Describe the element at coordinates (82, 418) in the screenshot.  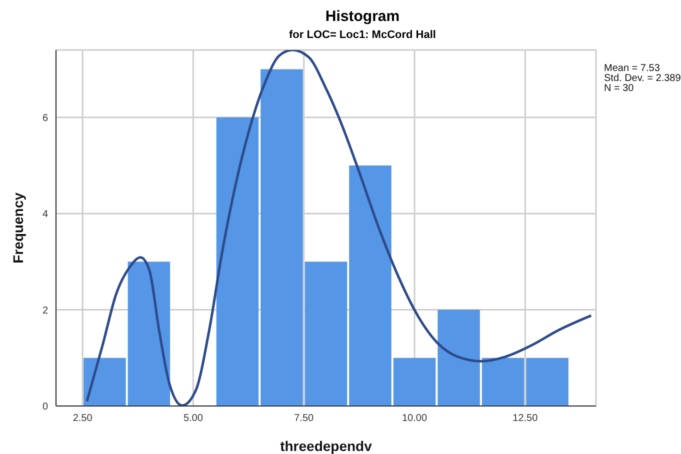
I see `x-tick-label: 2.50` at that location.